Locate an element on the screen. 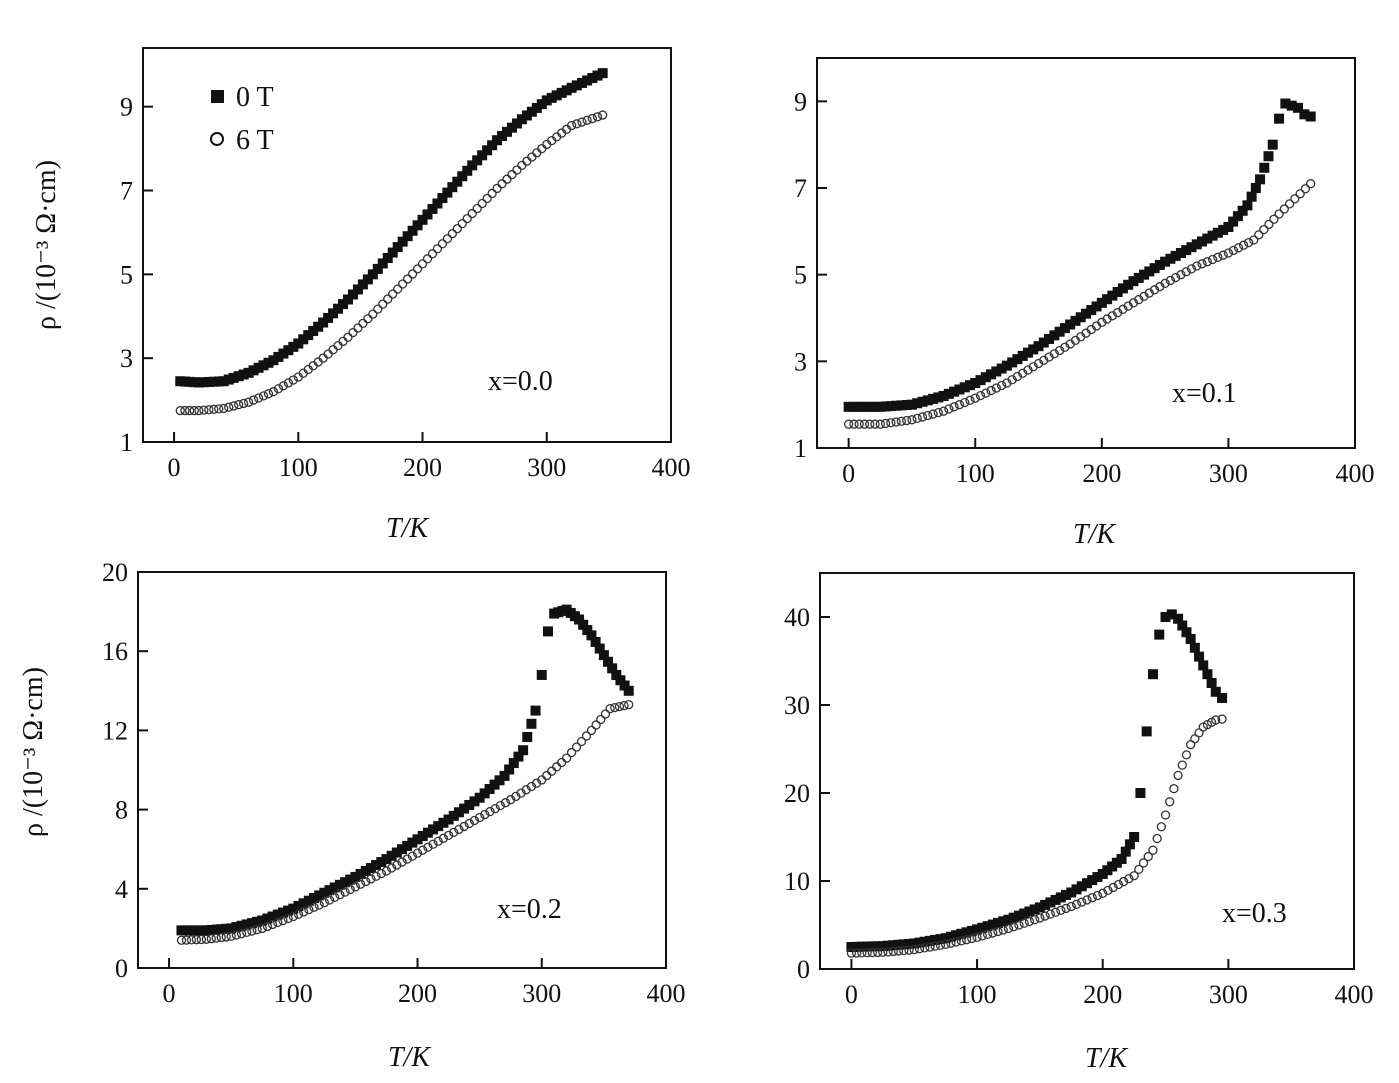 The image size is (1399, 1083). y-tick-label: 40 is located at coordinates (797, 617).